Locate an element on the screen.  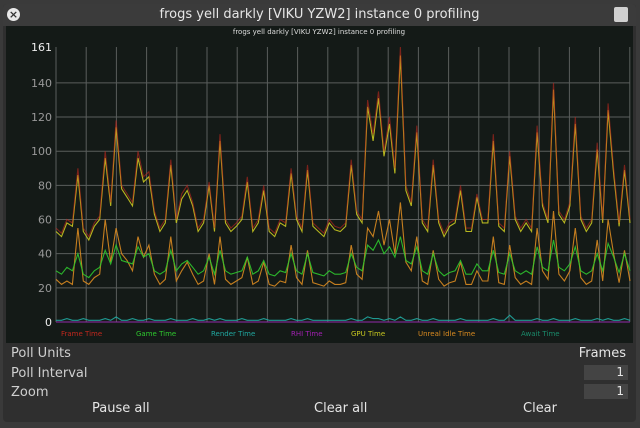
y-tick-label: 0 is located at coordinates (48, 322).